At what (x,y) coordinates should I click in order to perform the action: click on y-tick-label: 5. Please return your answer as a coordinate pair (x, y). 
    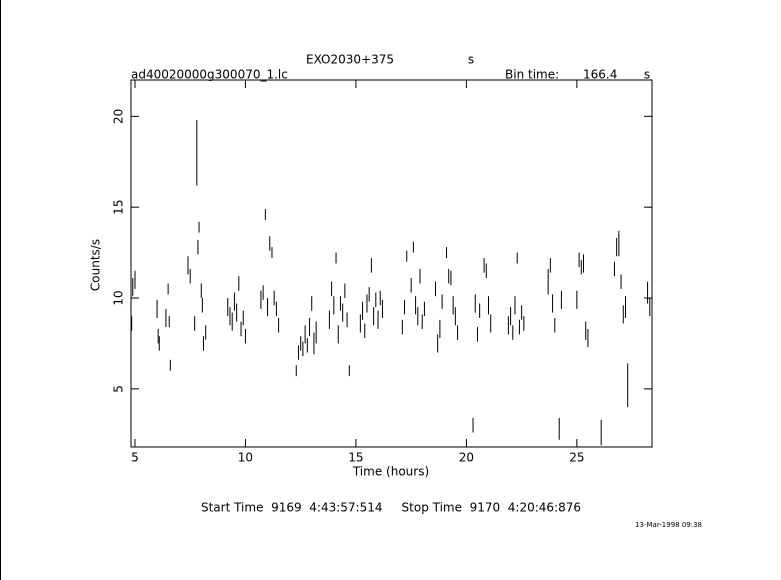
    Looking at the image, I should click on (119, 389).